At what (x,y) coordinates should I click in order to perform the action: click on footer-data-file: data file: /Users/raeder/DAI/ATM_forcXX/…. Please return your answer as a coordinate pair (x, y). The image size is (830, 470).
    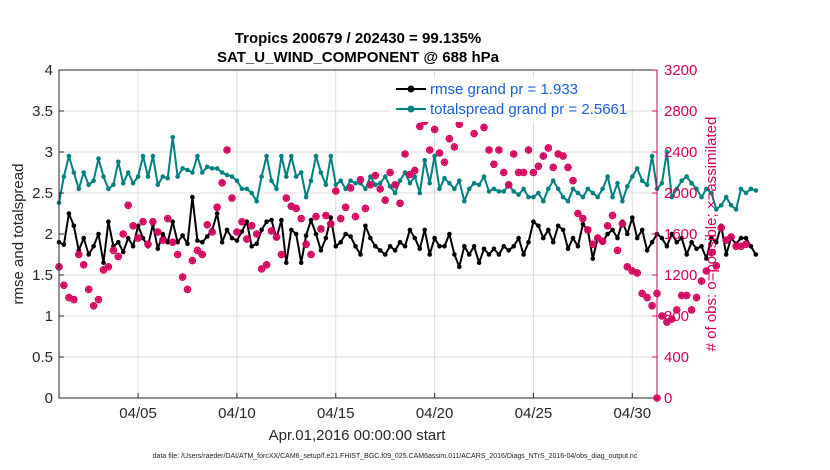
    Looking at the image, I should click on (395, 456).